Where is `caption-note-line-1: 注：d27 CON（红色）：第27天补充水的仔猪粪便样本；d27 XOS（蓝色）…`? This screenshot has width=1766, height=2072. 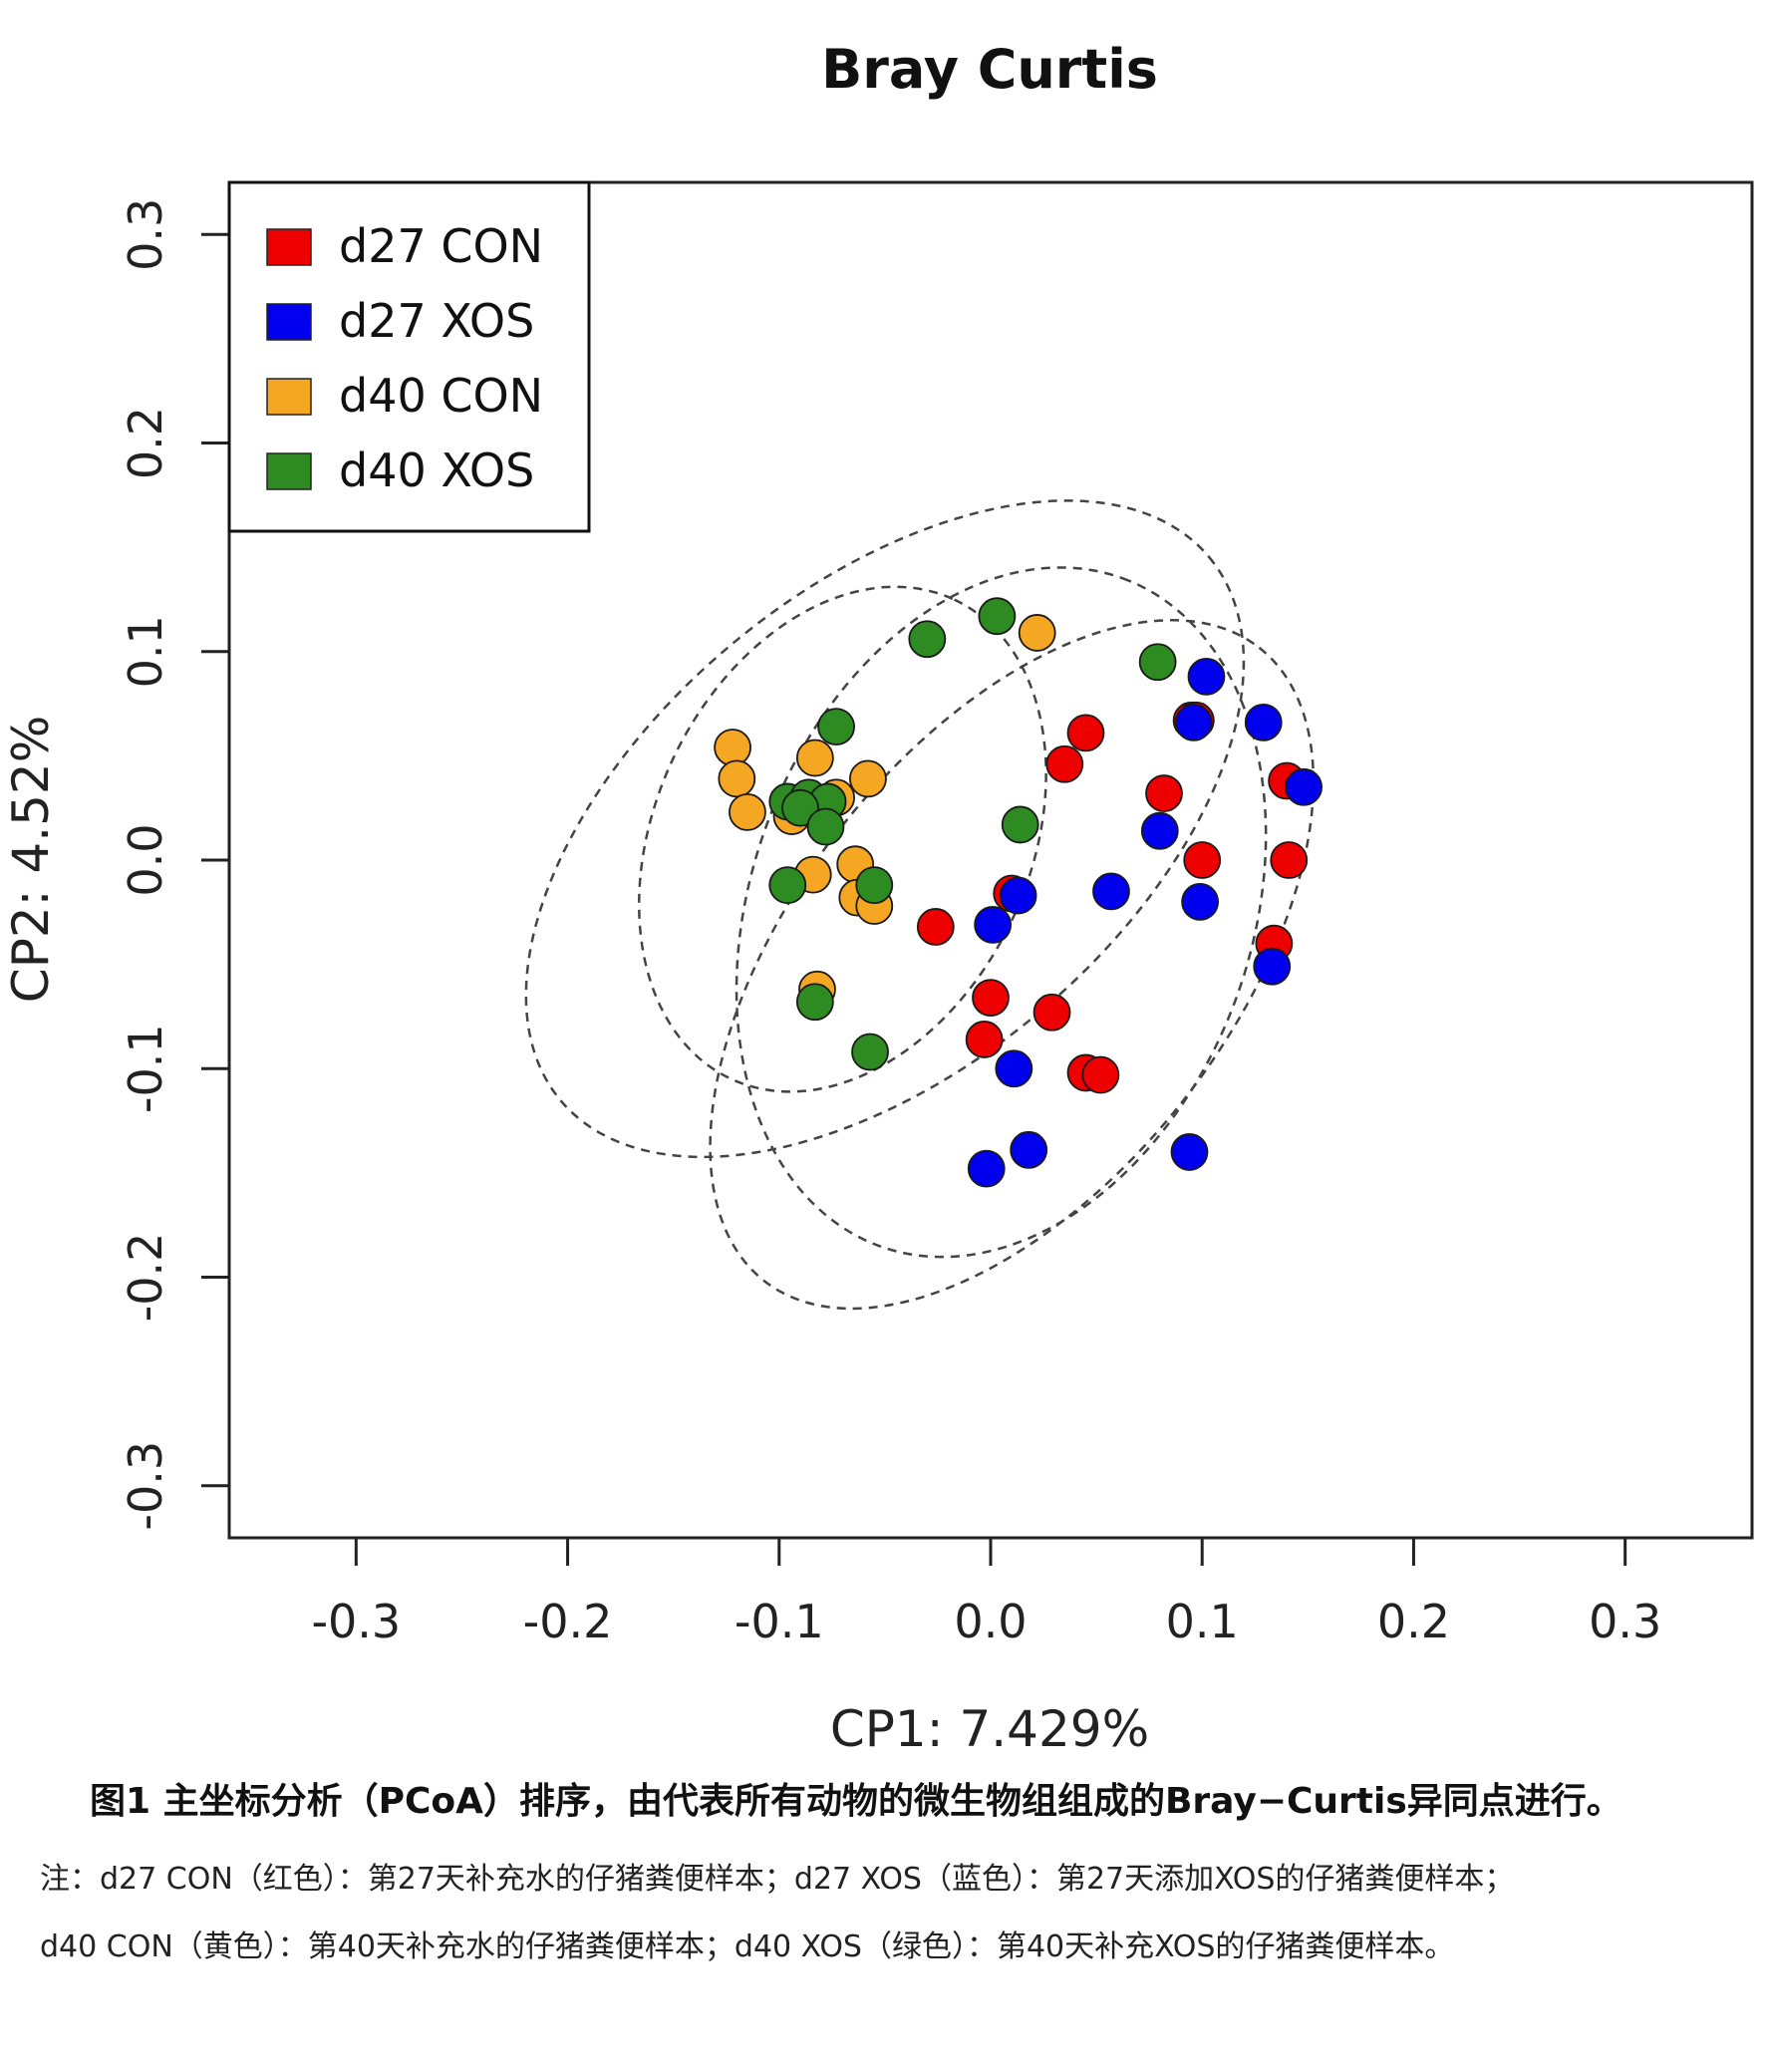 caption-note-line-1: 注：d27 CON（红色）：第27天补充水的仔猪粪便样本；d27 XOS（蓝色）… is located at coordinates (777, 1879).